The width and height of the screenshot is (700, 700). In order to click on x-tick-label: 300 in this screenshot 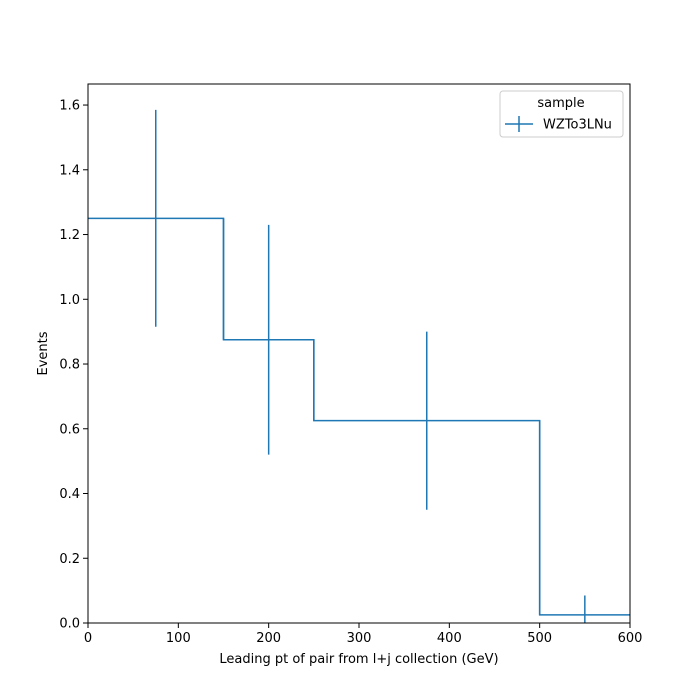, I will do `click(359, 638)`.